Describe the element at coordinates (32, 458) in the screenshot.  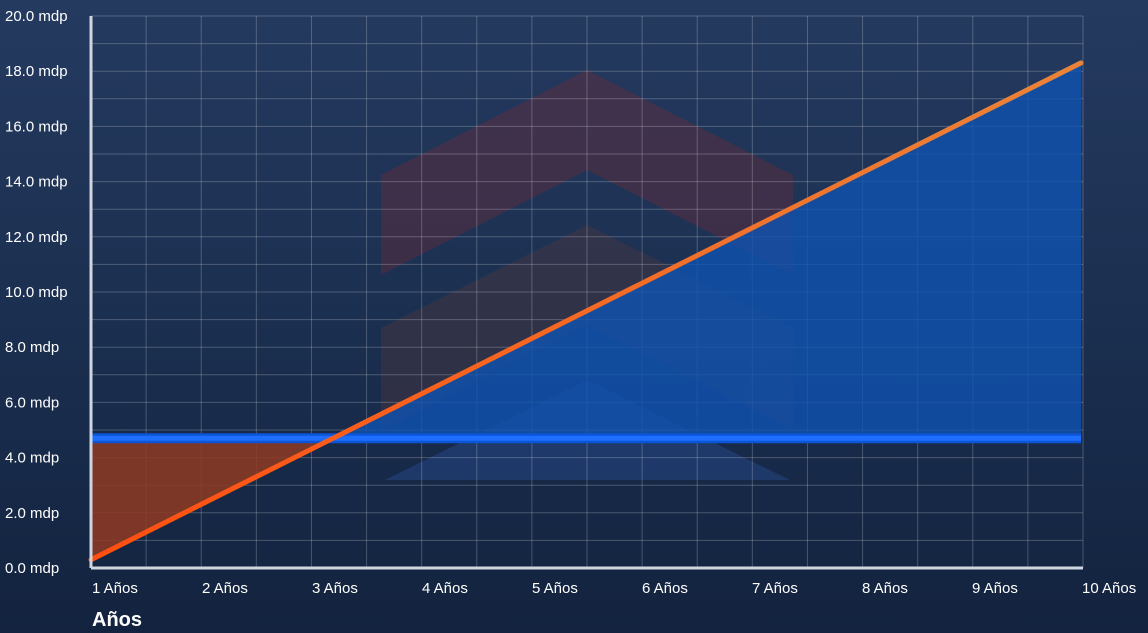
I see `y-tick-label: 4.0 mdp` at that location.